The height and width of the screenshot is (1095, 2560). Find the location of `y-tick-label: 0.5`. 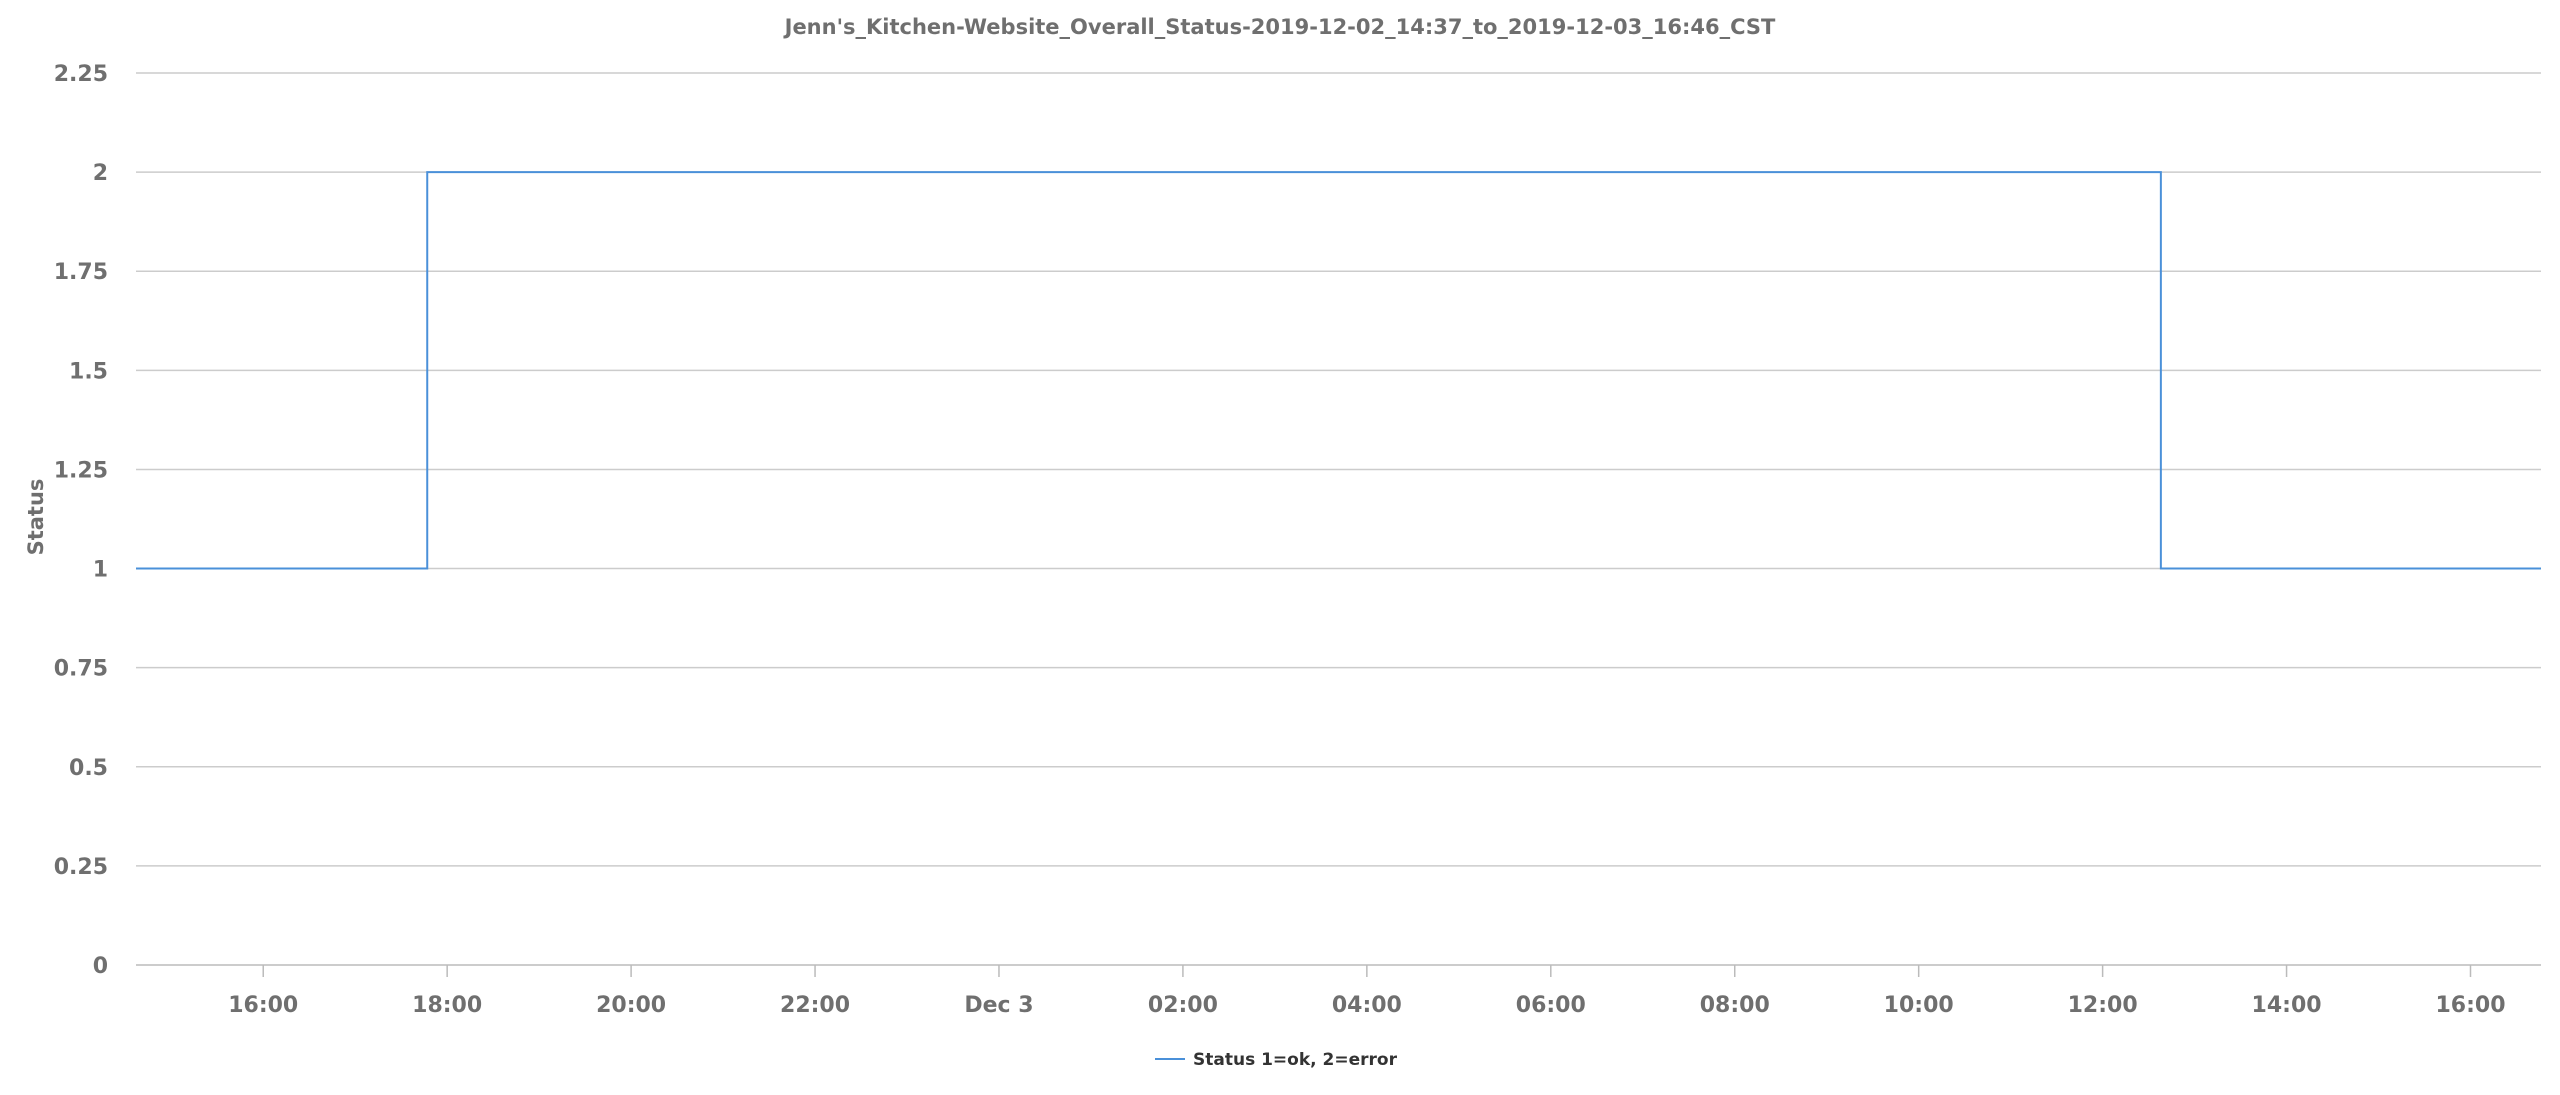

y-tick-label: 0.5 is located at coordinates (88, 768).